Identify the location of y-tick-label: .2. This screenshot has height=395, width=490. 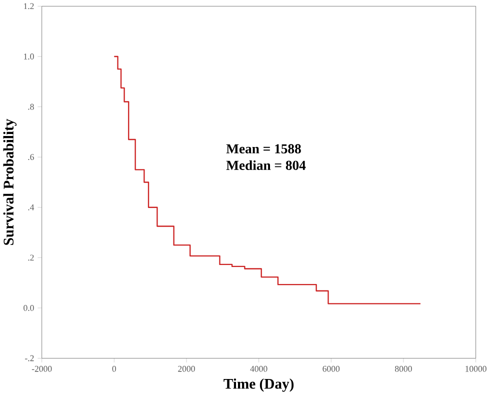
(31, 257).